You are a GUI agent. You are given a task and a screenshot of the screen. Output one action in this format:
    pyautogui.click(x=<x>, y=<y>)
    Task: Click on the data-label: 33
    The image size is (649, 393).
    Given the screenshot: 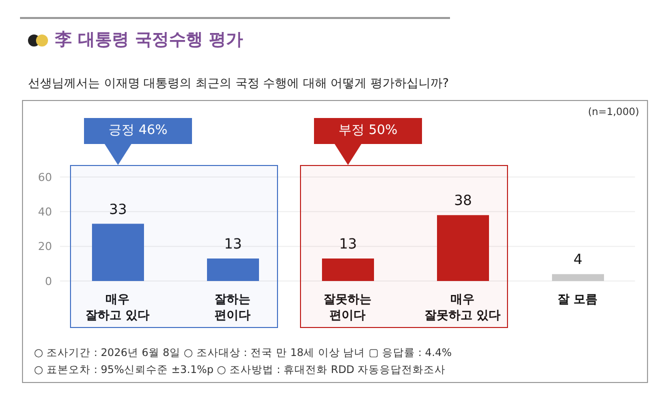 What is the action you would take?
    pyautogui.click(x=118, y=210)
    